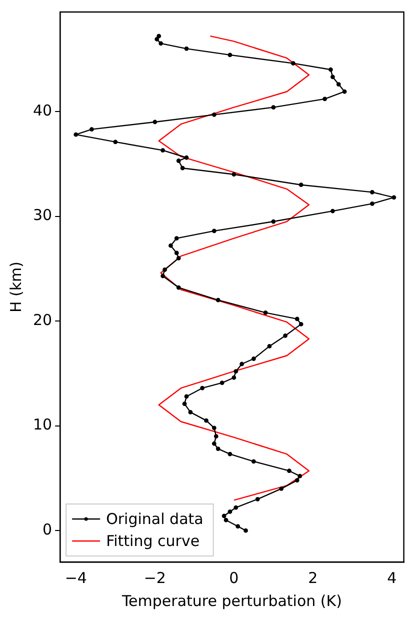 The height and width of the screenshot is (619, 409). Describe the element at coordinates (42, 215) in the screenshot. I see `y-tick-label: 30` at that location.